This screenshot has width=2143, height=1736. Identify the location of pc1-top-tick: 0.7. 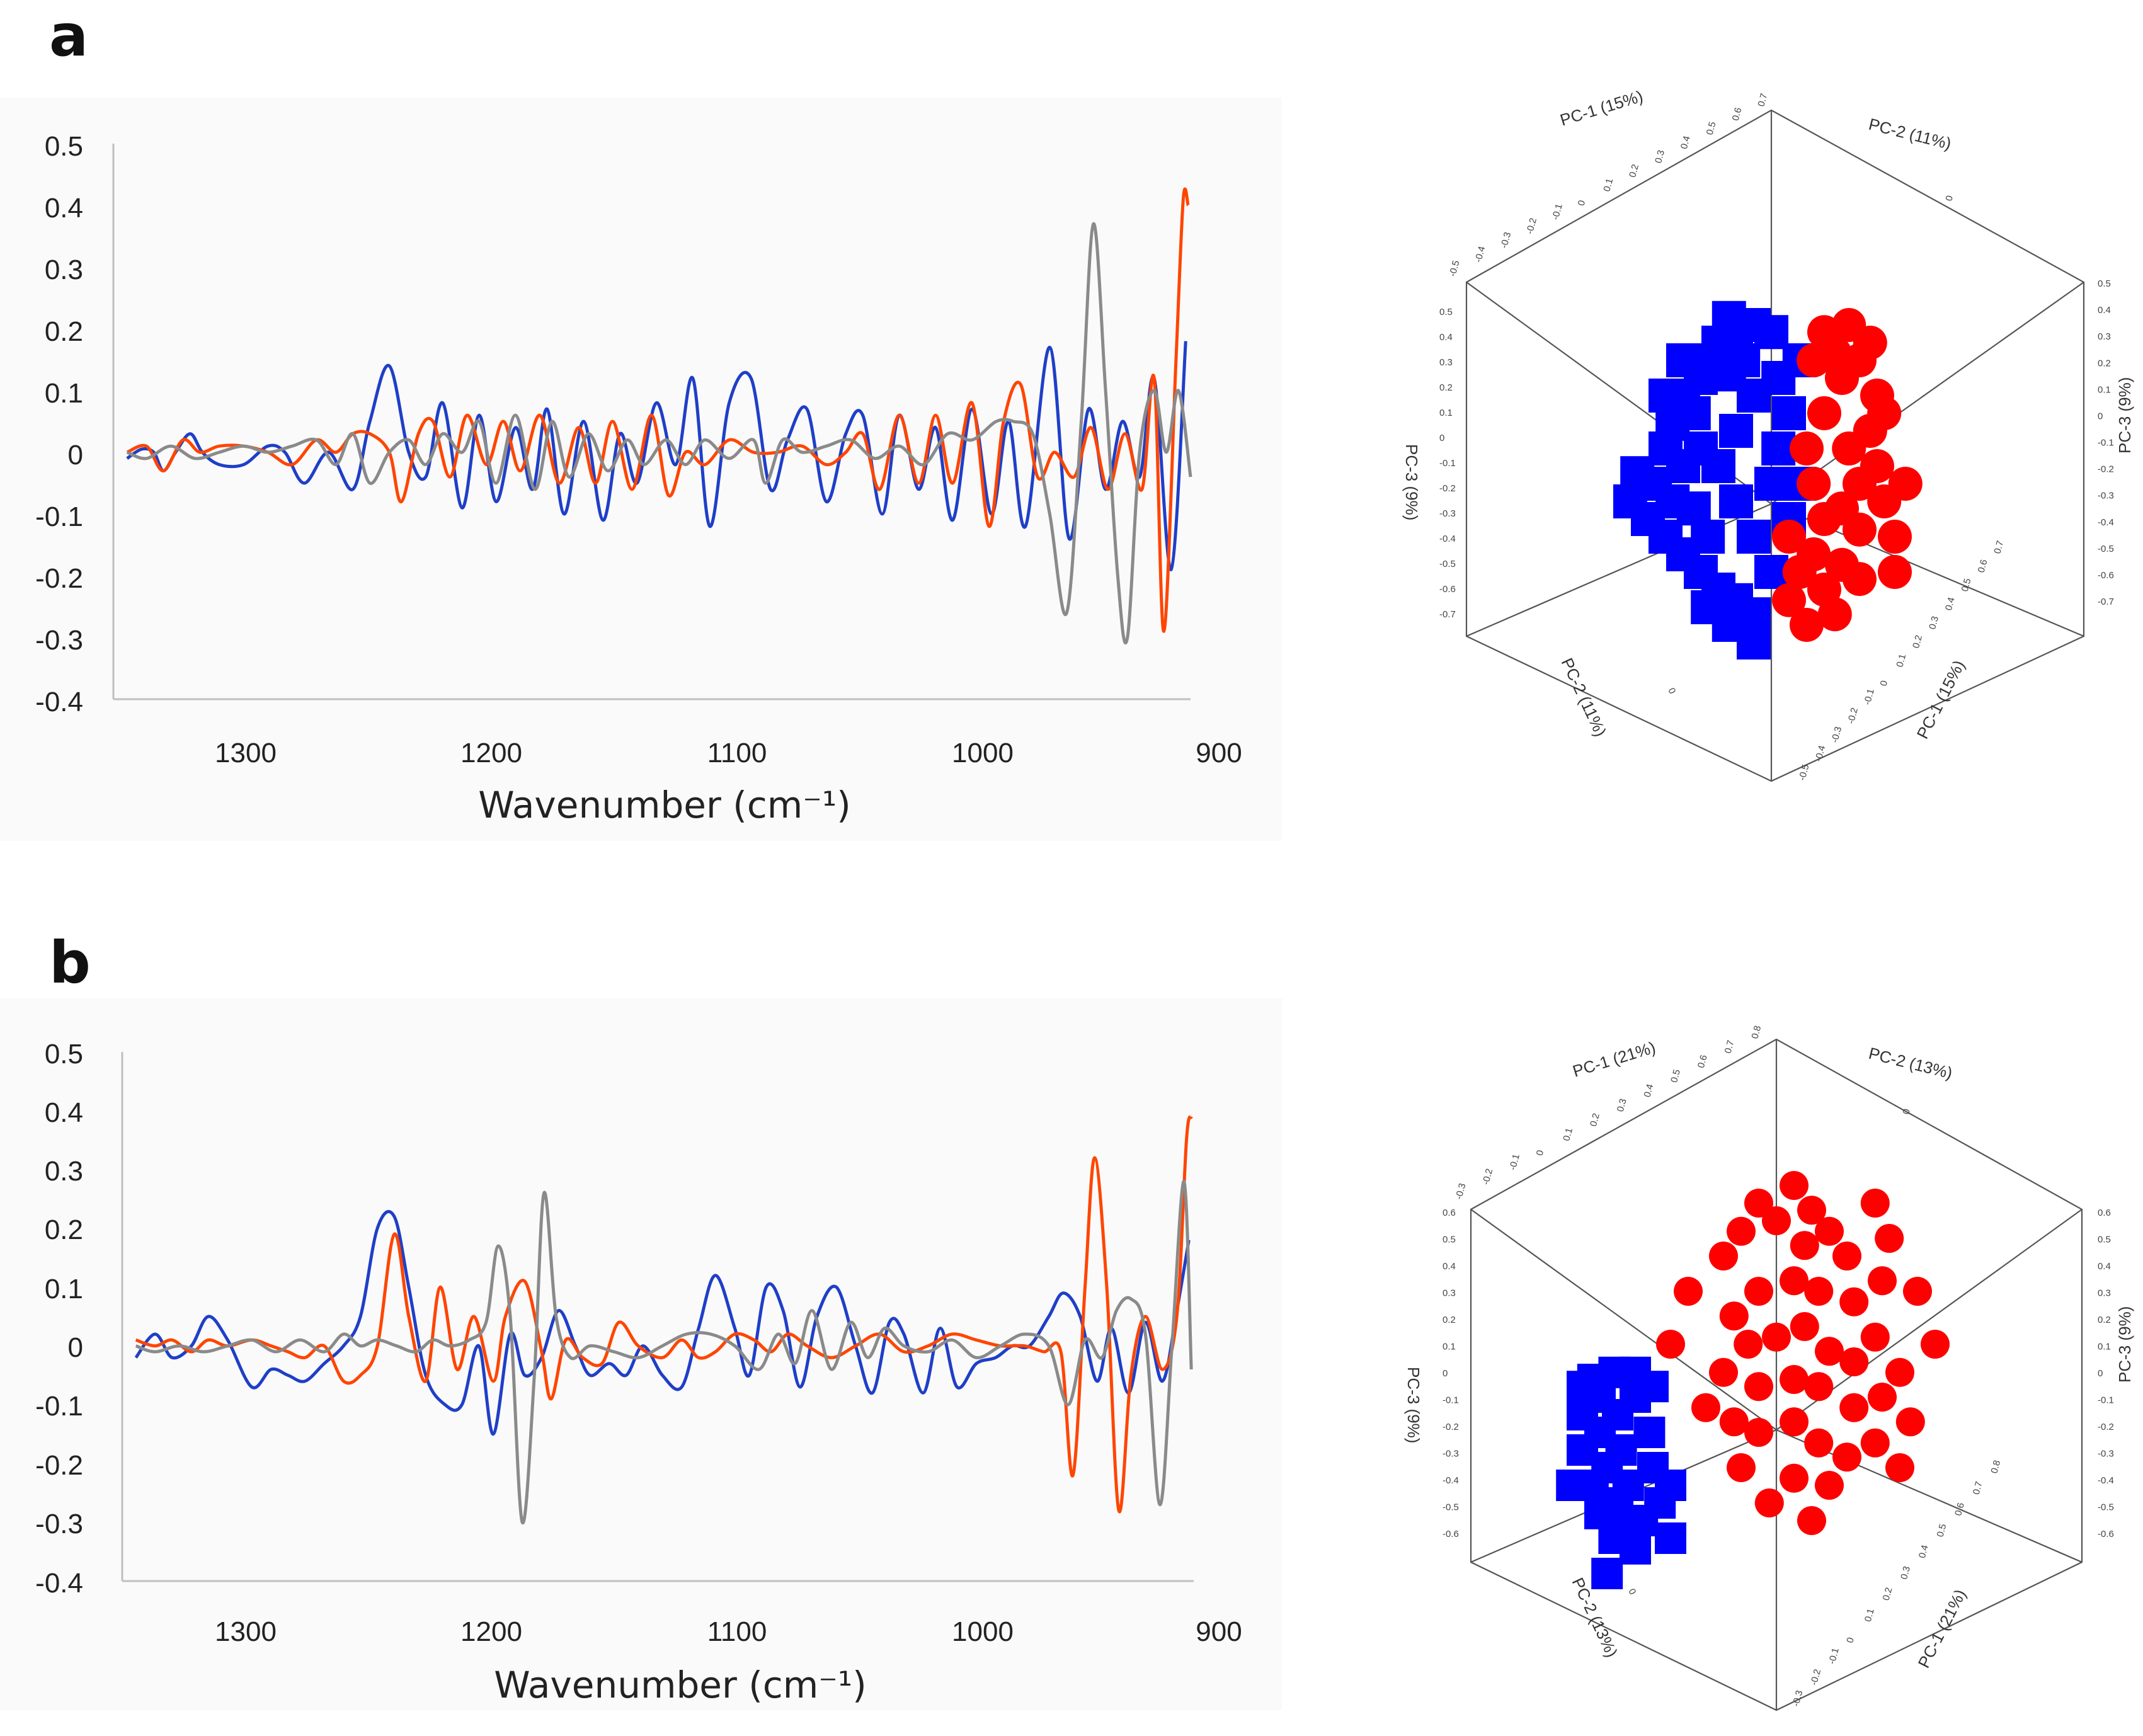
(1730, 1047).